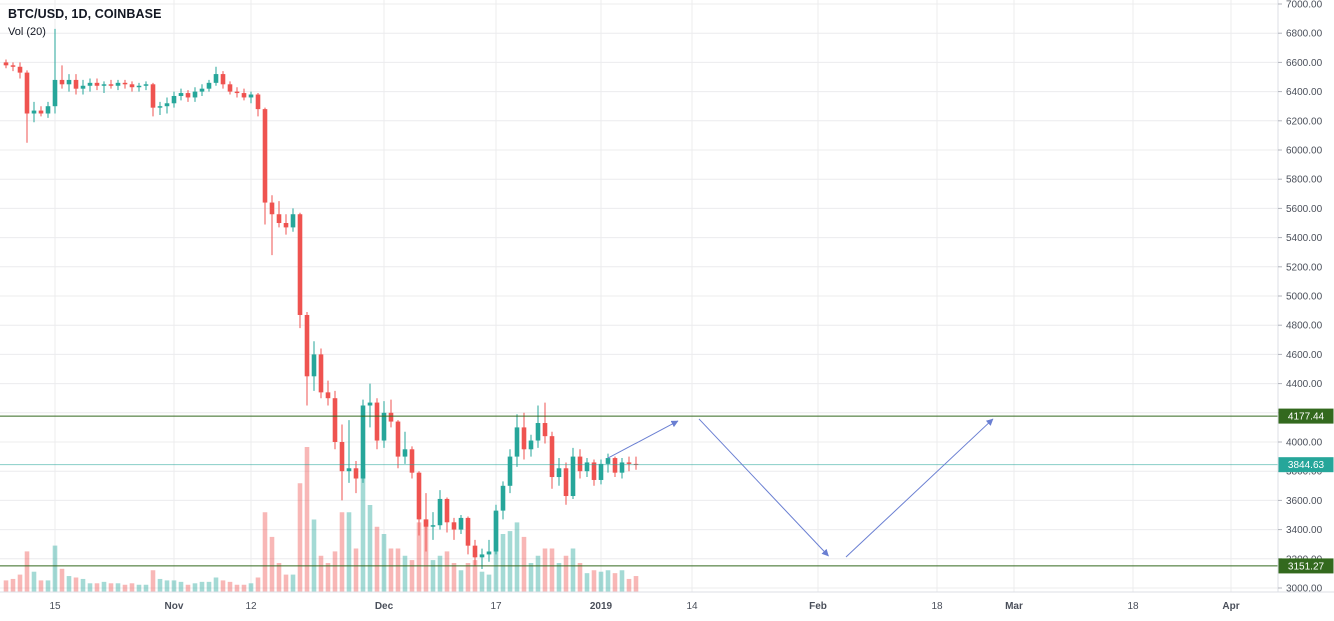 This screenshot has height=621, width=1334. What do you see at coordinates (1304, 326) in the screenshot?
I see `price-axis-label: 4800.00` at bounding box center [1304, 326].